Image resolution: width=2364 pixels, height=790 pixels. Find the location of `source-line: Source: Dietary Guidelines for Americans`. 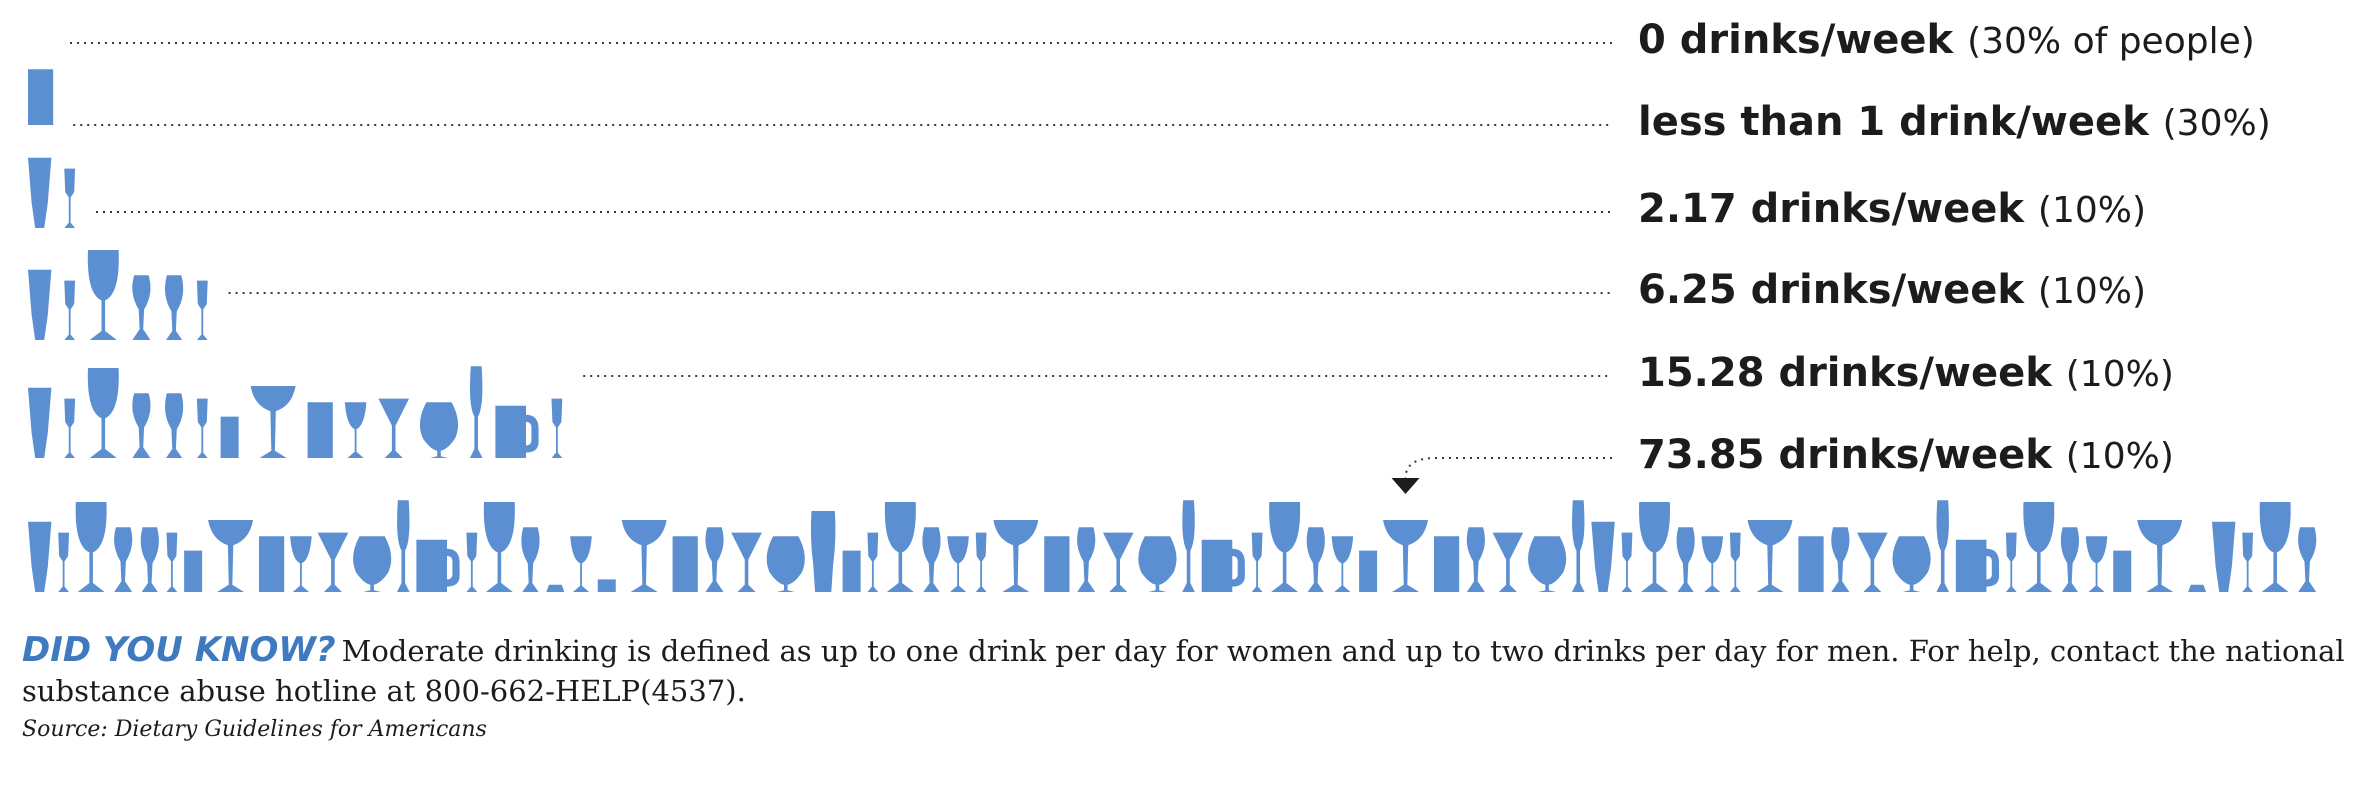

source-line: Source: Dietary Guidelines for Americans is located at coordinates (254, 729).